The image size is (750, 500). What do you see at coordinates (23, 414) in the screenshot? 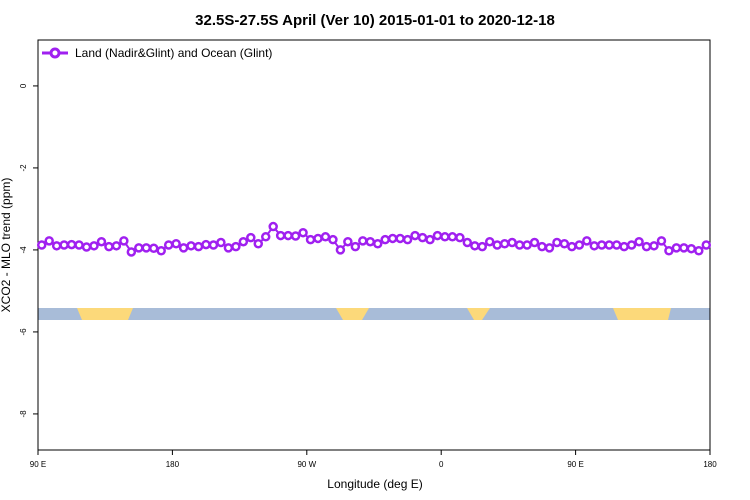
I see `y-tick-label: -8` at bounding box center [23, 414].